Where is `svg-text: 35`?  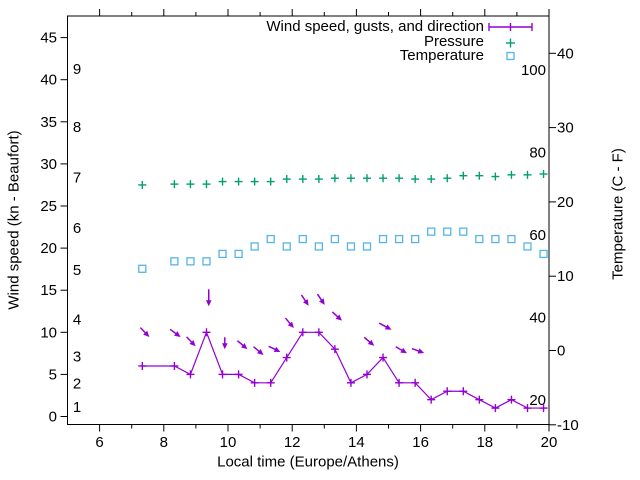
svg-text: 35 is located at coordinates (48, 122).